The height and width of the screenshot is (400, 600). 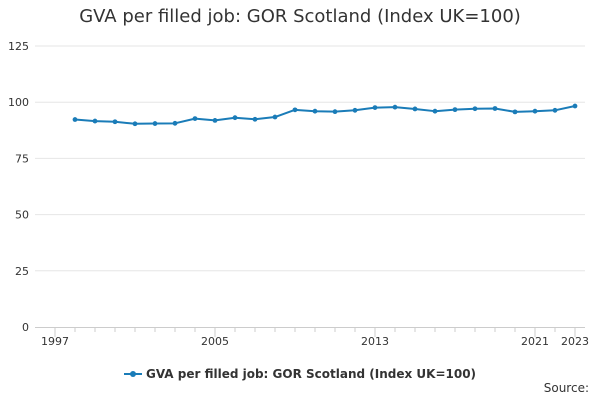 What do you see at coordinates (132, 374) in the screenshot?
I see `legend-line-marker-icon` at bounding box center [132, 374].